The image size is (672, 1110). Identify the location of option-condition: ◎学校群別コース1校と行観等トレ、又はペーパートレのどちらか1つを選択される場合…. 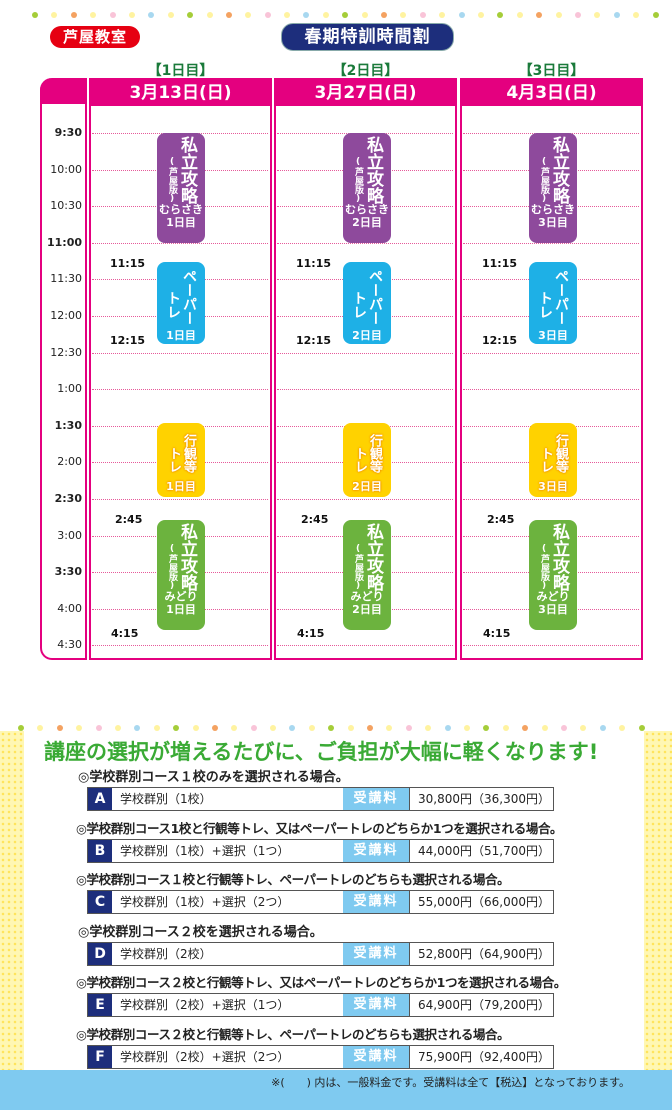
(319, 828).